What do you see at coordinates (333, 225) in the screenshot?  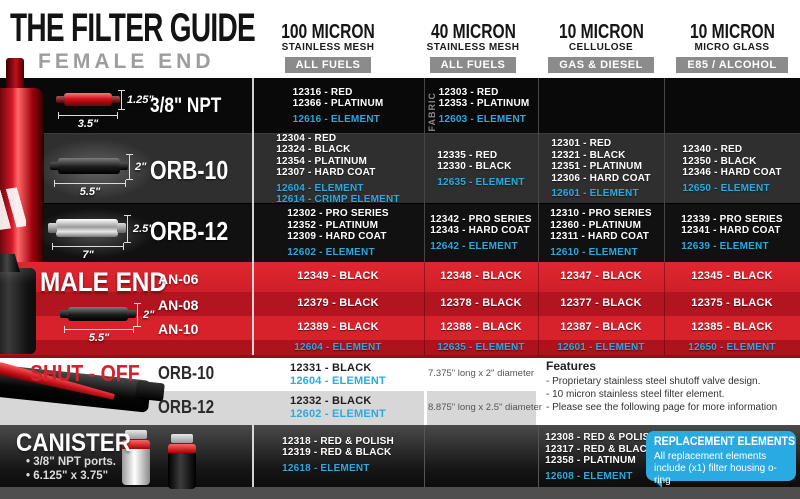 I see `part-number: 12352 - PLATINUM` at bounding box center [333, 225].